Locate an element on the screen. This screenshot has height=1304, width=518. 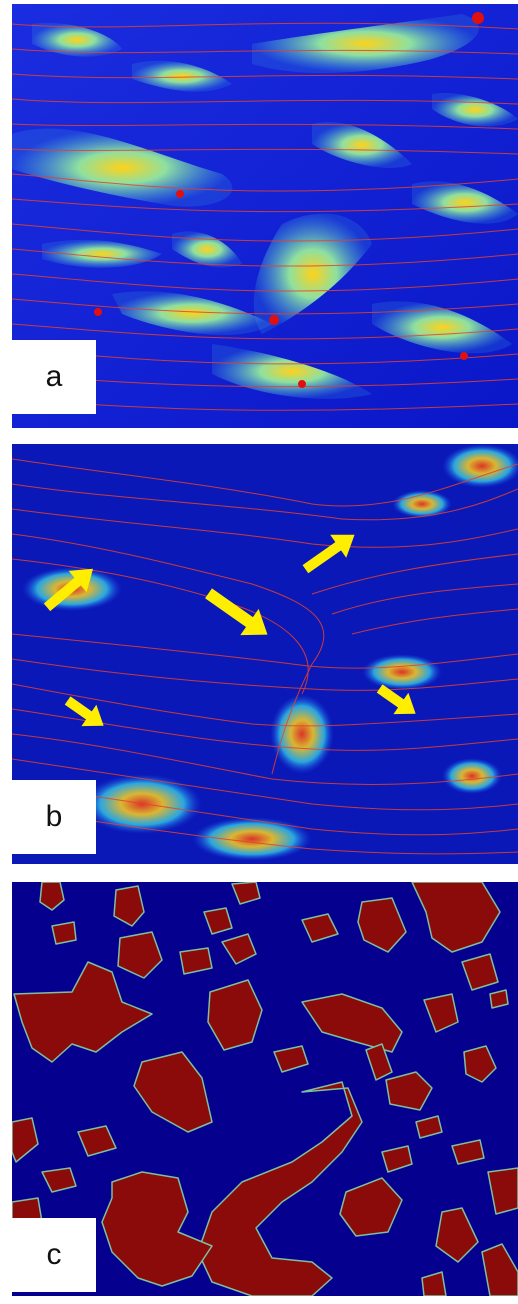
panel-b-label: b is located at coordinates (54, 817).